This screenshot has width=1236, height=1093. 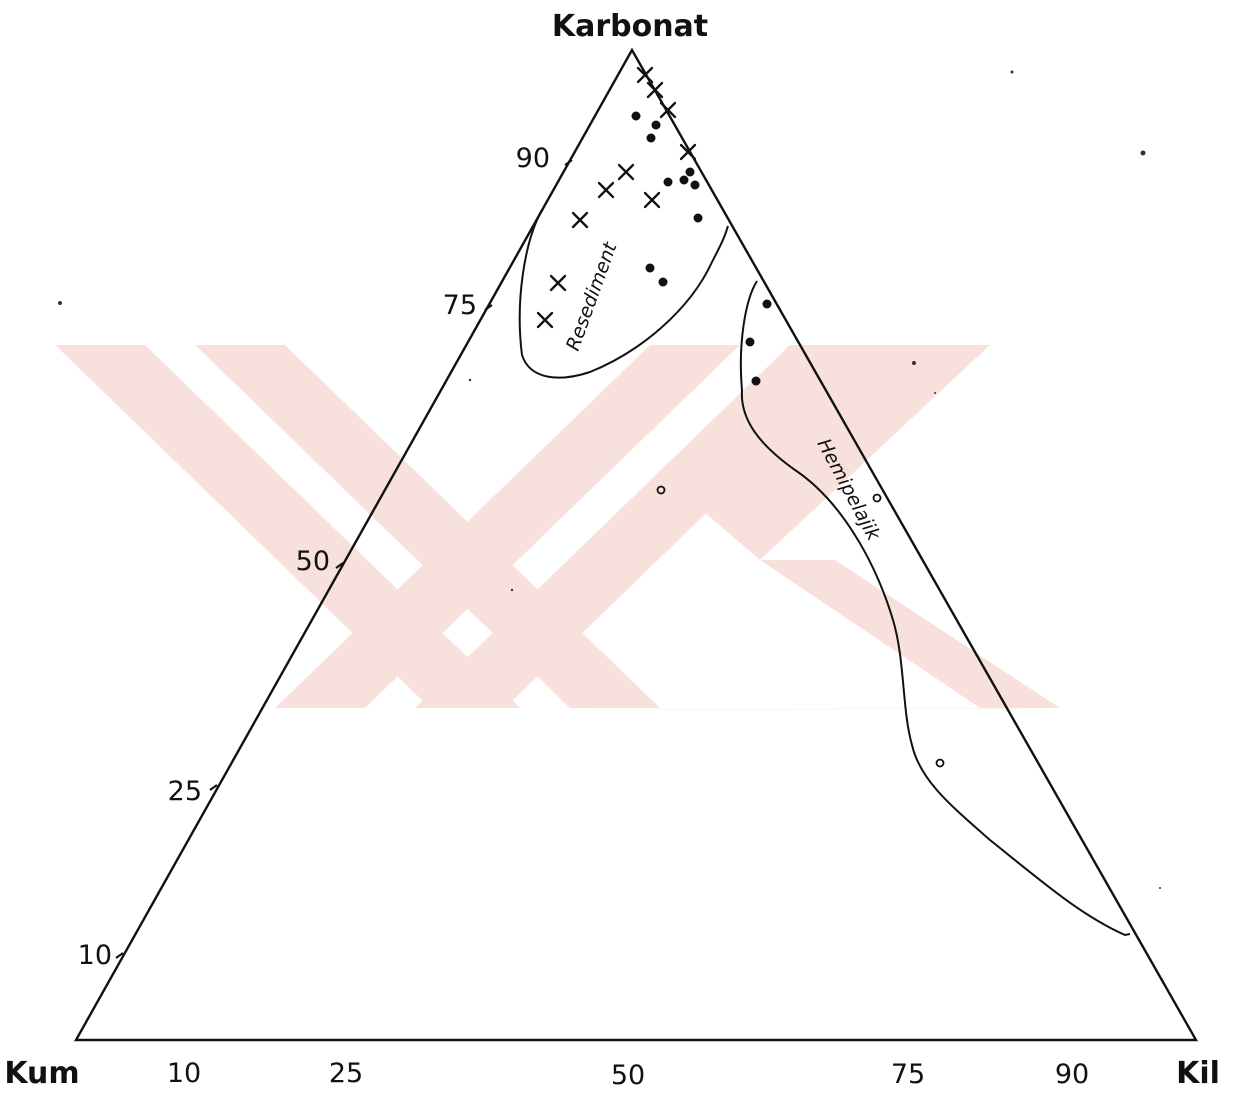 I want to click on apex-label-kil: Kil, so click(x=1198, y=1073).